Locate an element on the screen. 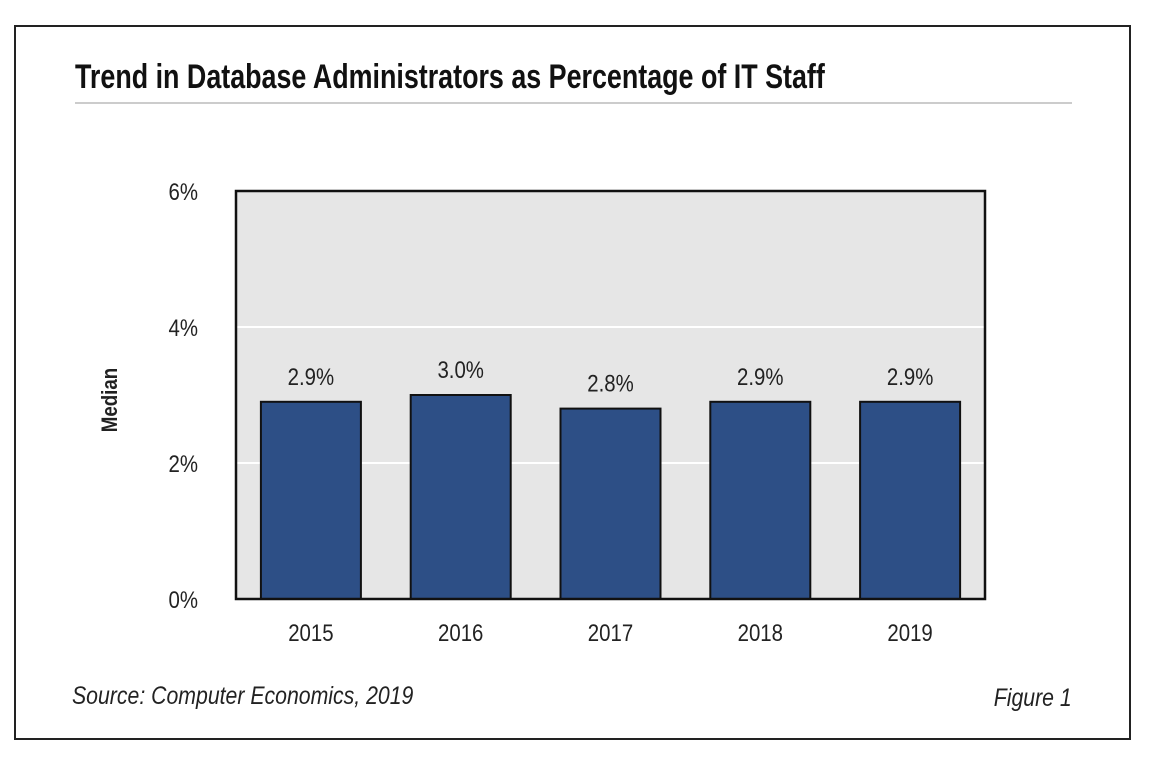 The height and width of the screenshot is (768, 1152). y-tick-label: 4% is located at coordinates (183, 327).